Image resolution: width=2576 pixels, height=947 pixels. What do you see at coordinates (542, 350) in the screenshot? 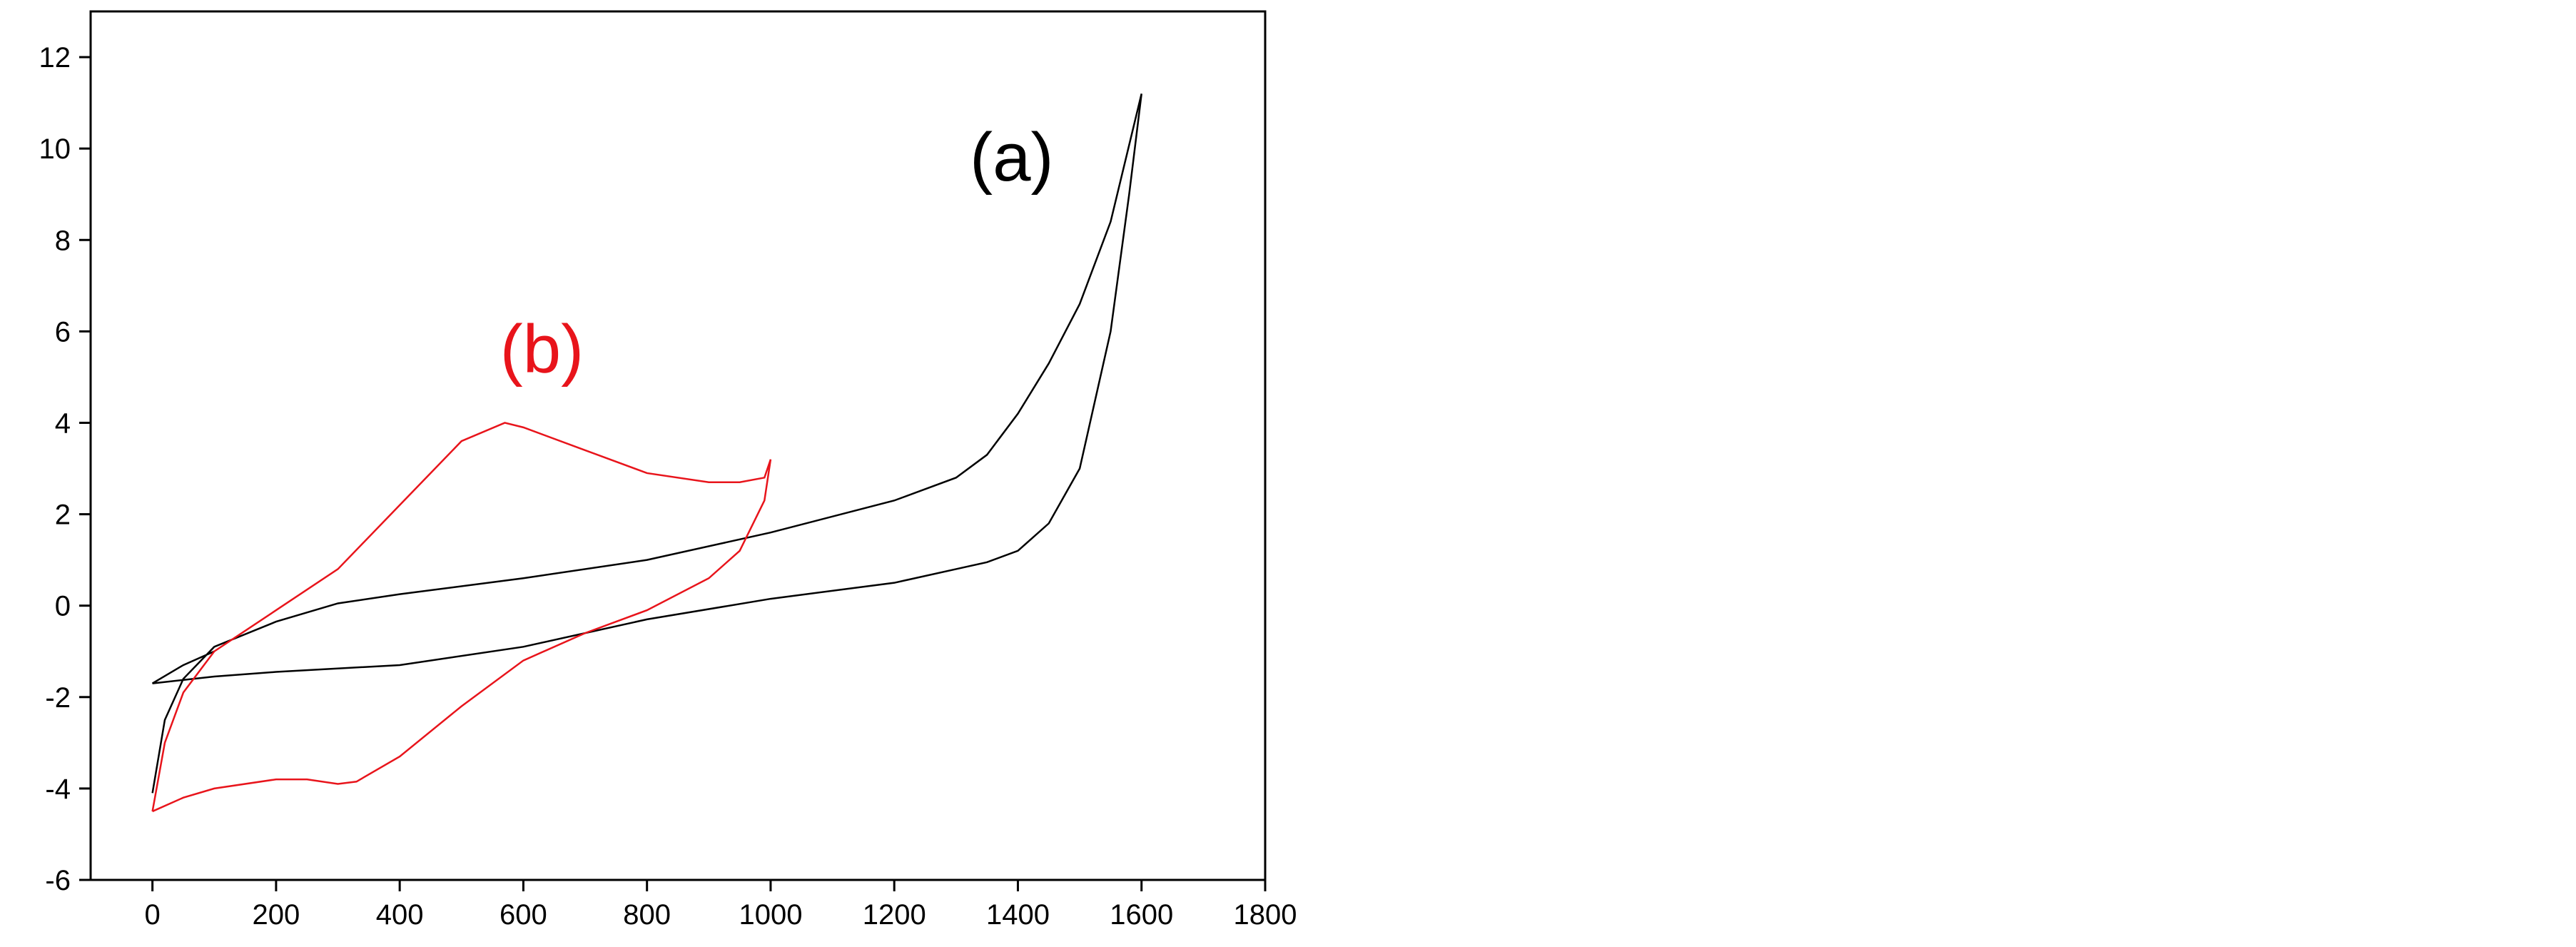
I see `series-label: (b)` at bounding box center [542, 350].